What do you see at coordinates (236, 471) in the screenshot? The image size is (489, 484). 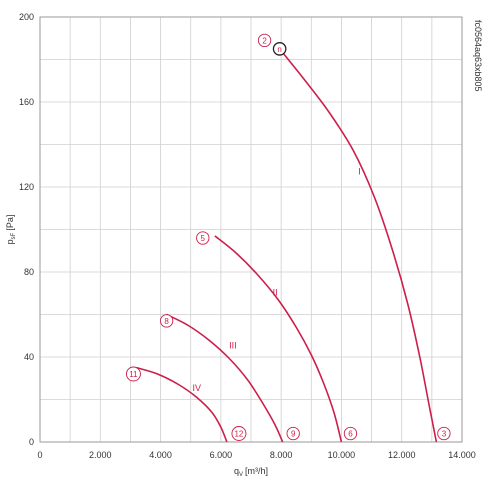 I see `x-axis-symbol: q` at bounding box center [236, 471].